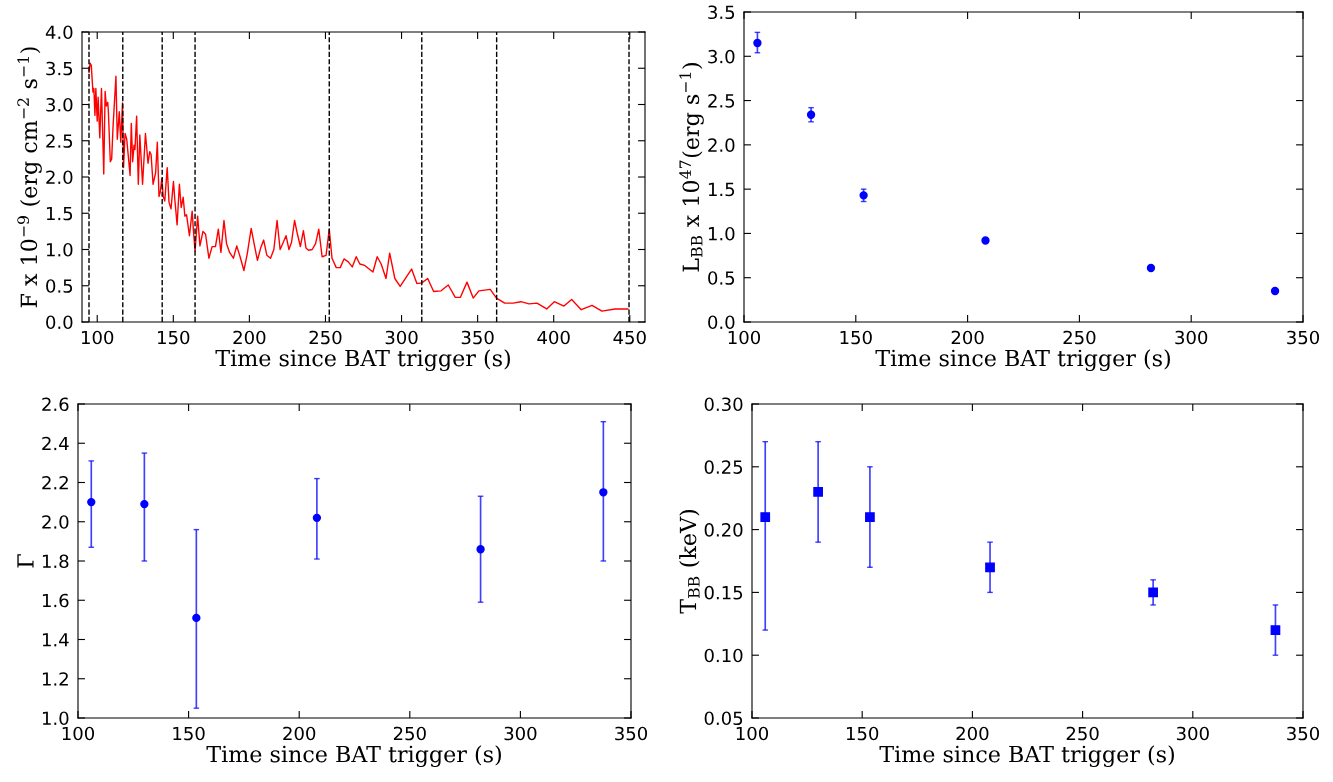  What do you see at coordinates (723, 655) in the screenshot?
I see `y-tick-label: 0.10` at bounding box center [723, 655].